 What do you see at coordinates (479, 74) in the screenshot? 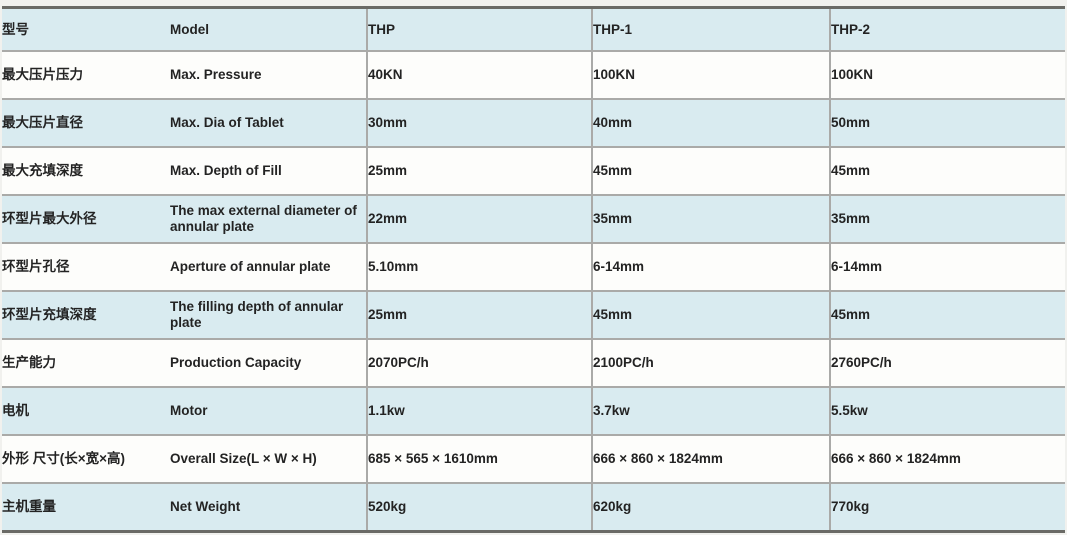
I see `thp-value: 40KN` at bounding box center [479, 74].